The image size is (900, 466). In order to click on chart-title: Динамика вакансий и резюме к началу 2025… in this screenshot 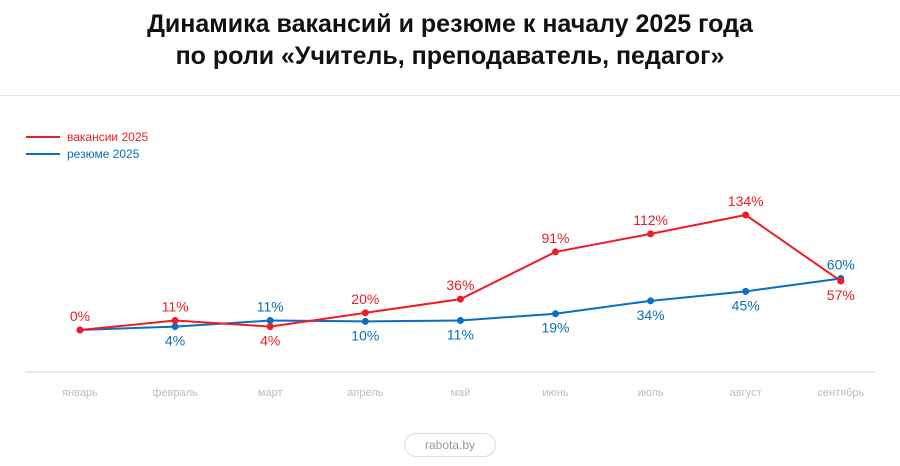, I will do `click(450, 40)`.